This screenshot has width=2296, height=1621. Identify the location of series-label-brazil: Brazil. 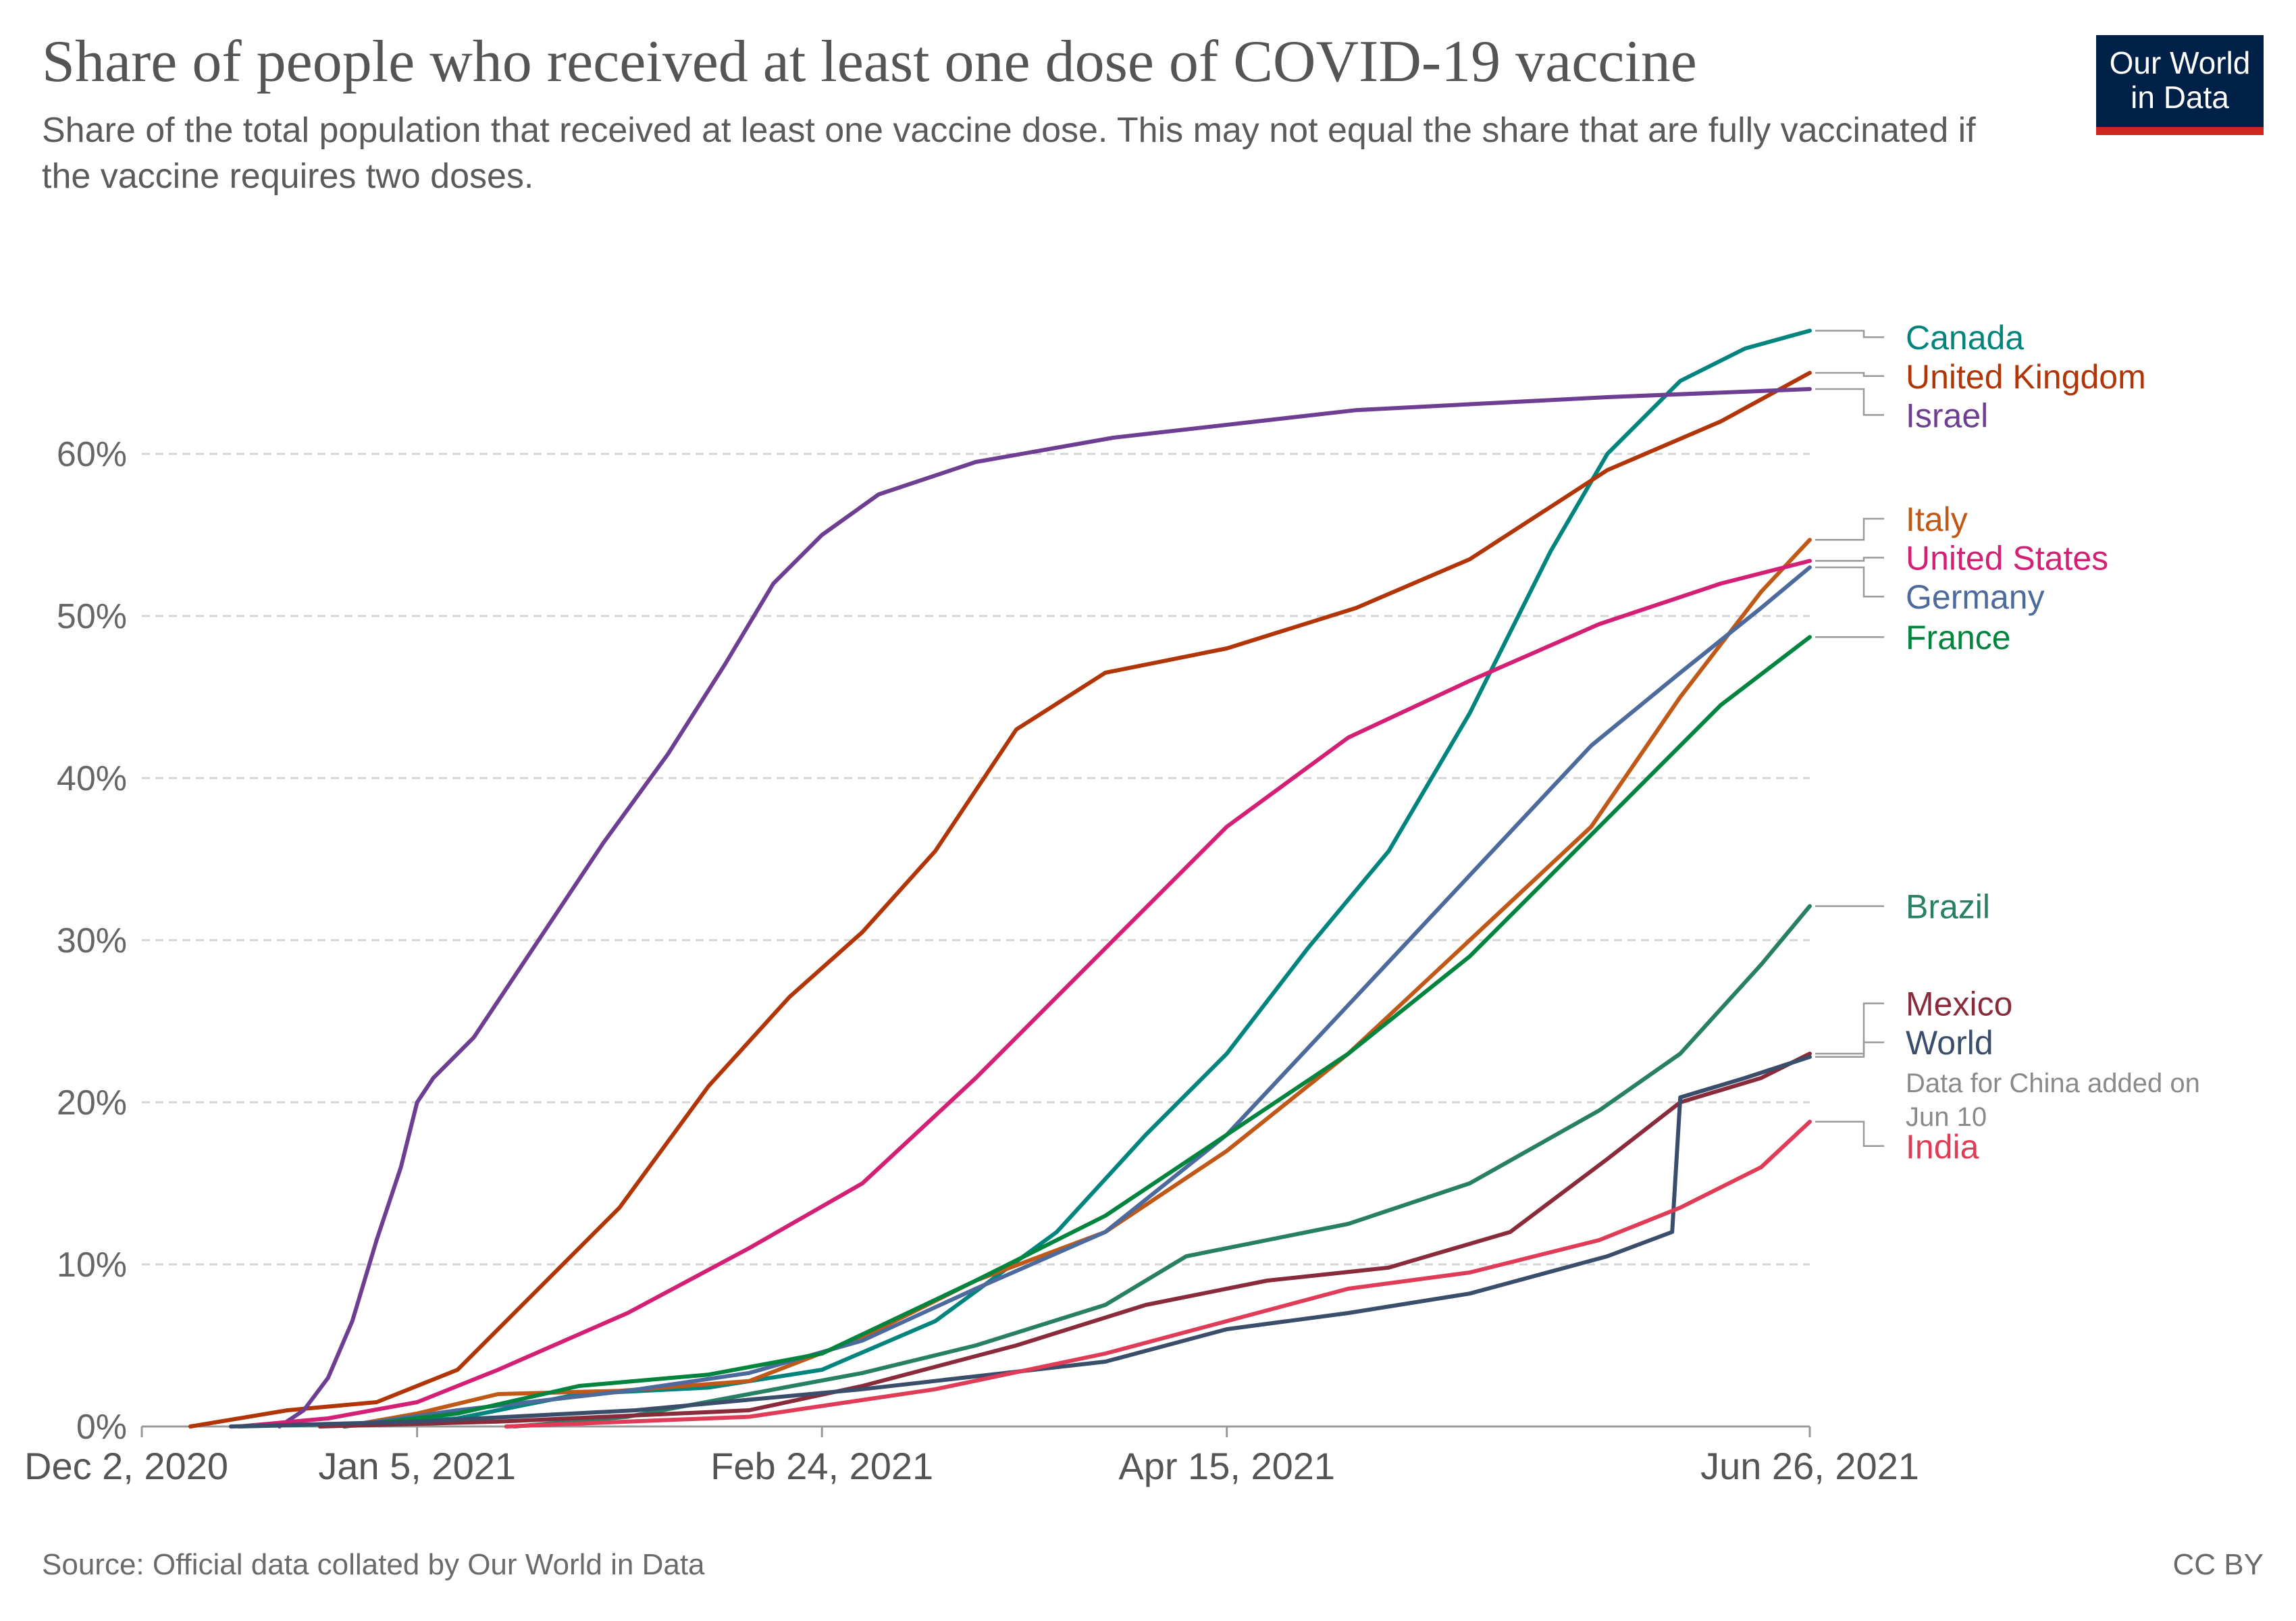
(1948, 907).